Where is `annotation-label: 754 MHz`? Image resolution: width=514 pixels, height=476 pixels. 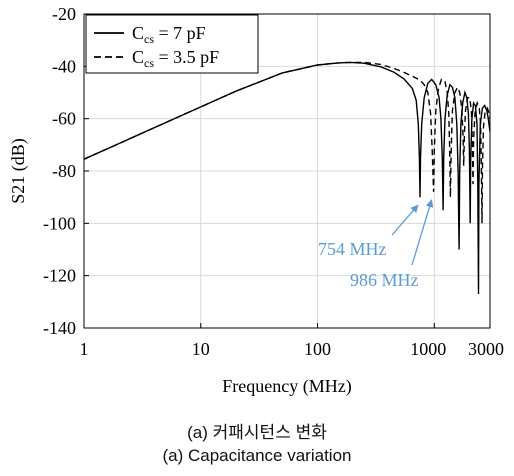
annotation-label: 754 MHz is located at coordinates (352, 249).